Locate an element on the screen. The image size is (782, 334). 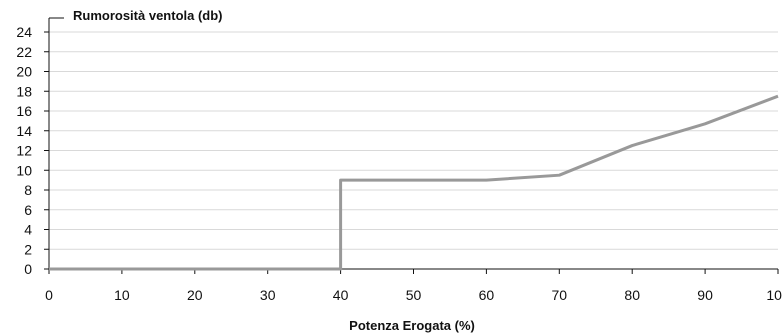
y-axis-title: Rumorosità ventola (db) is located at coordinates (148, 15).